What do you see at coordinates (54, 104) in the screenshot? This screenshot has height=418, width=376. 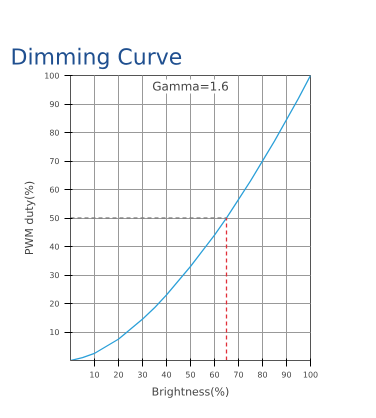 I see `y-tick-label: 90` at bounding box center [54, 104].